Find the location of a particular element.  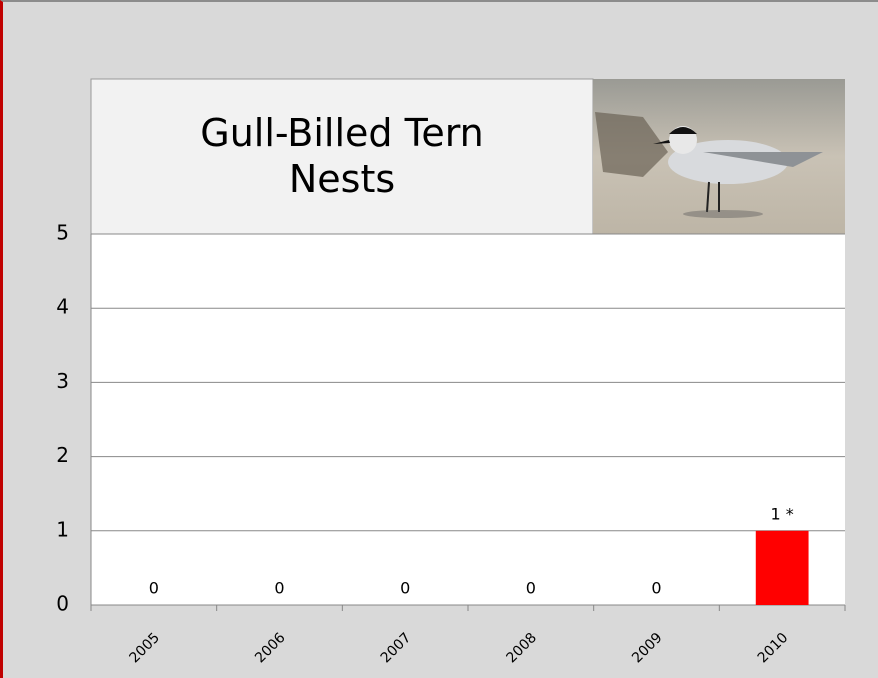

title-area: Gull-Billed Tern Nests is located at coordinates (342, 156).